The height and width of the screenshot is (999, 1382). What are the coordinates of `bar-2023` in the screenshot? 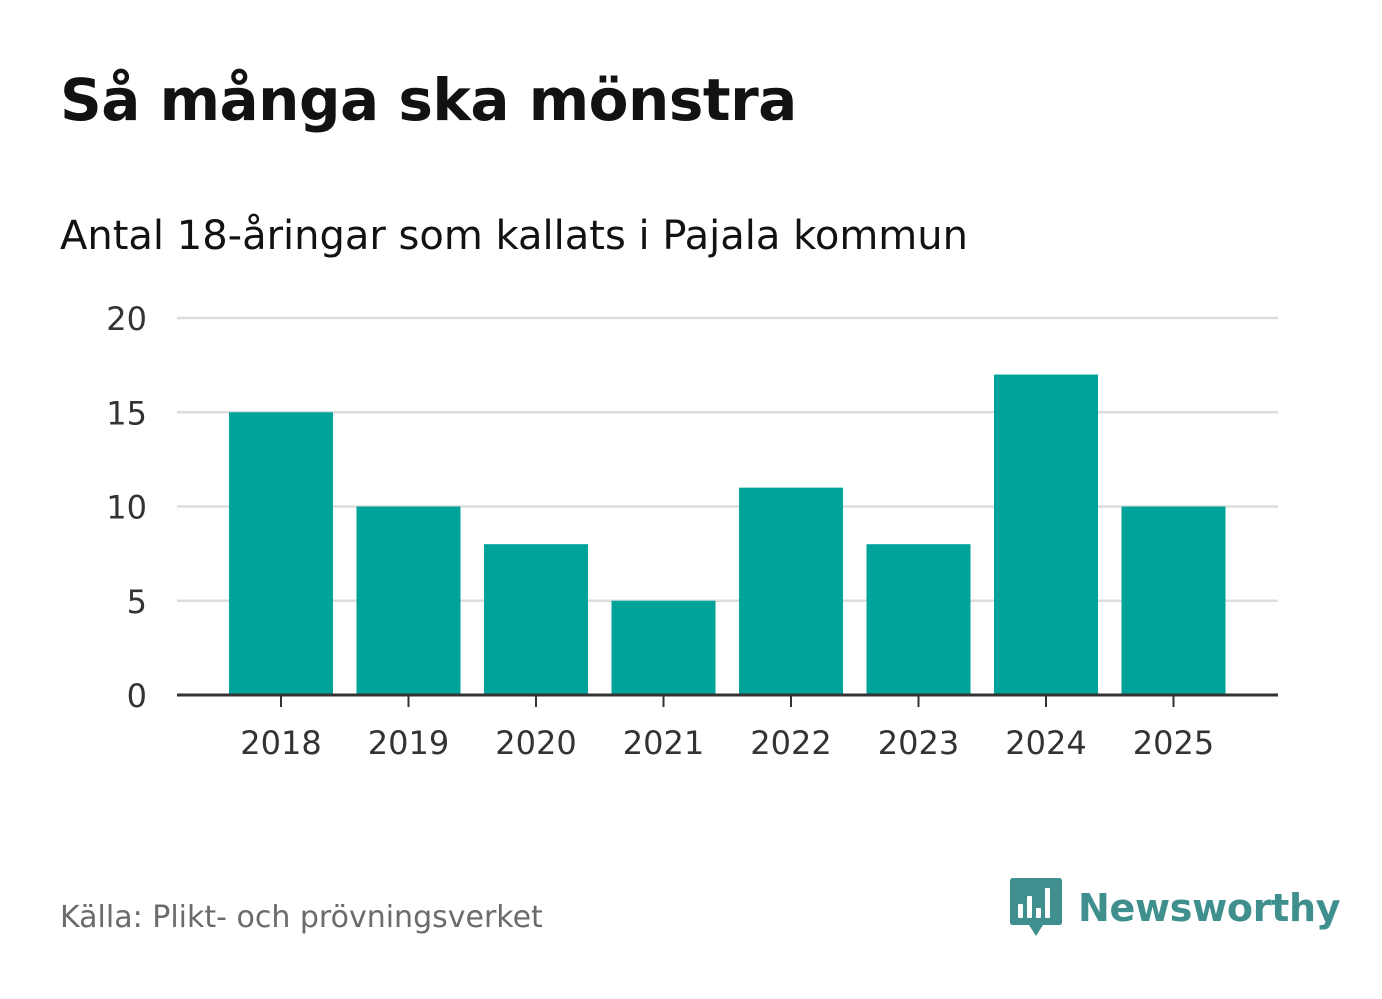 It's located at (918, 619).